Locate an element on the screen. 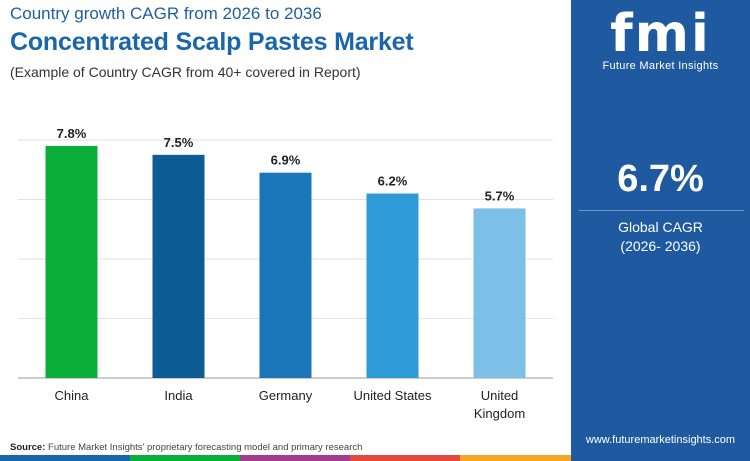 This screenshot has height=461, width=750. source-label: Source: is located at coordinates (28, 447).